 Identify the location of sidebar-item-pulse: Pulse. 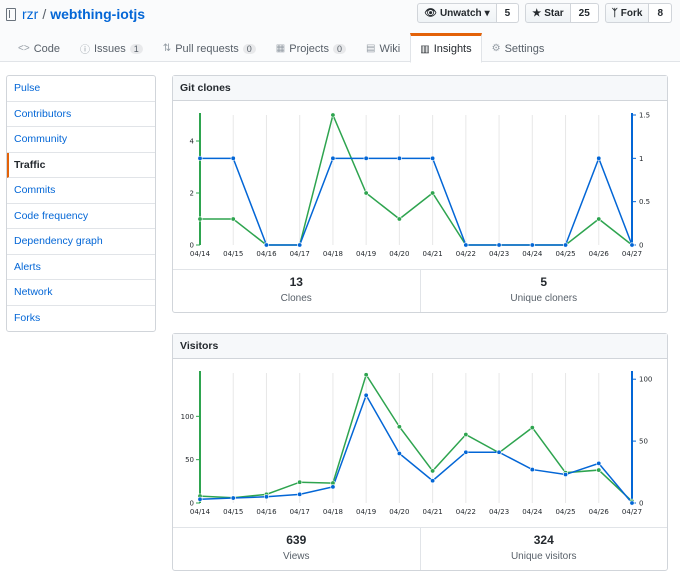
(81, 89).